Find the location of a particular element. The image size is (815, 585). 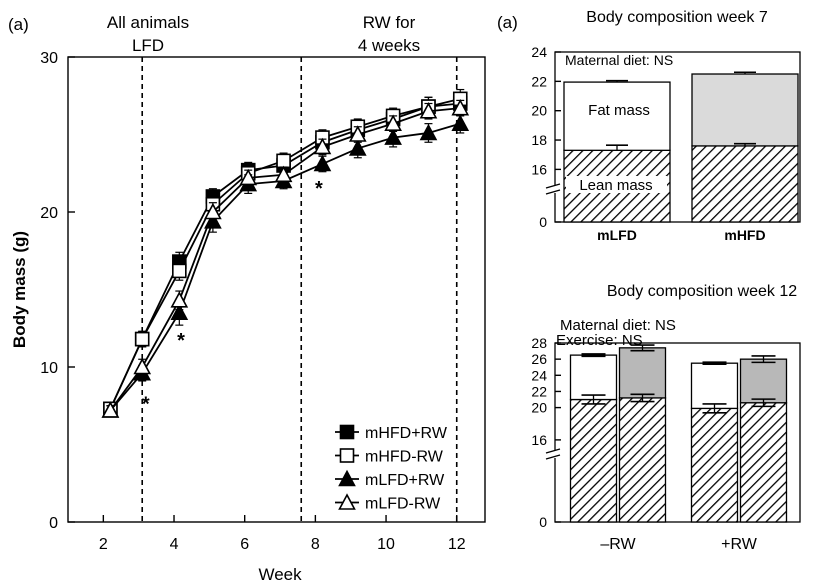

annotation-lfd: LFD is located at coordinates (148, 45).